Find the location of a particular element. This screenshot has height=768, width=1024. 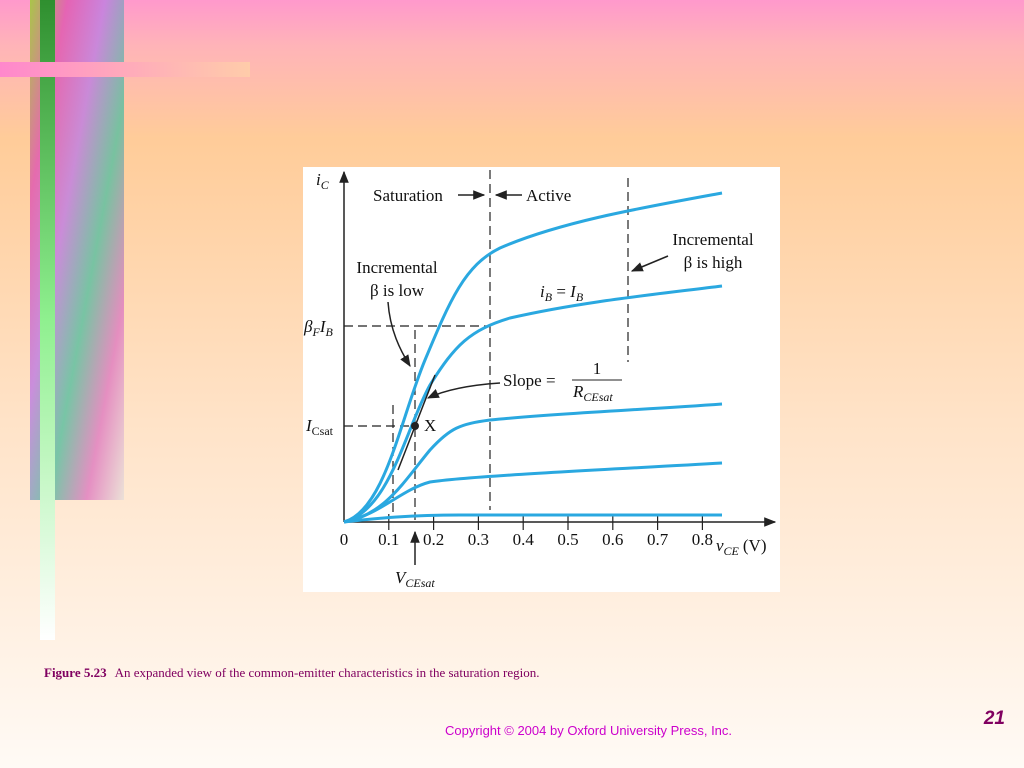

x-tick-label: 0.7 is located at coordinates (658, 539).